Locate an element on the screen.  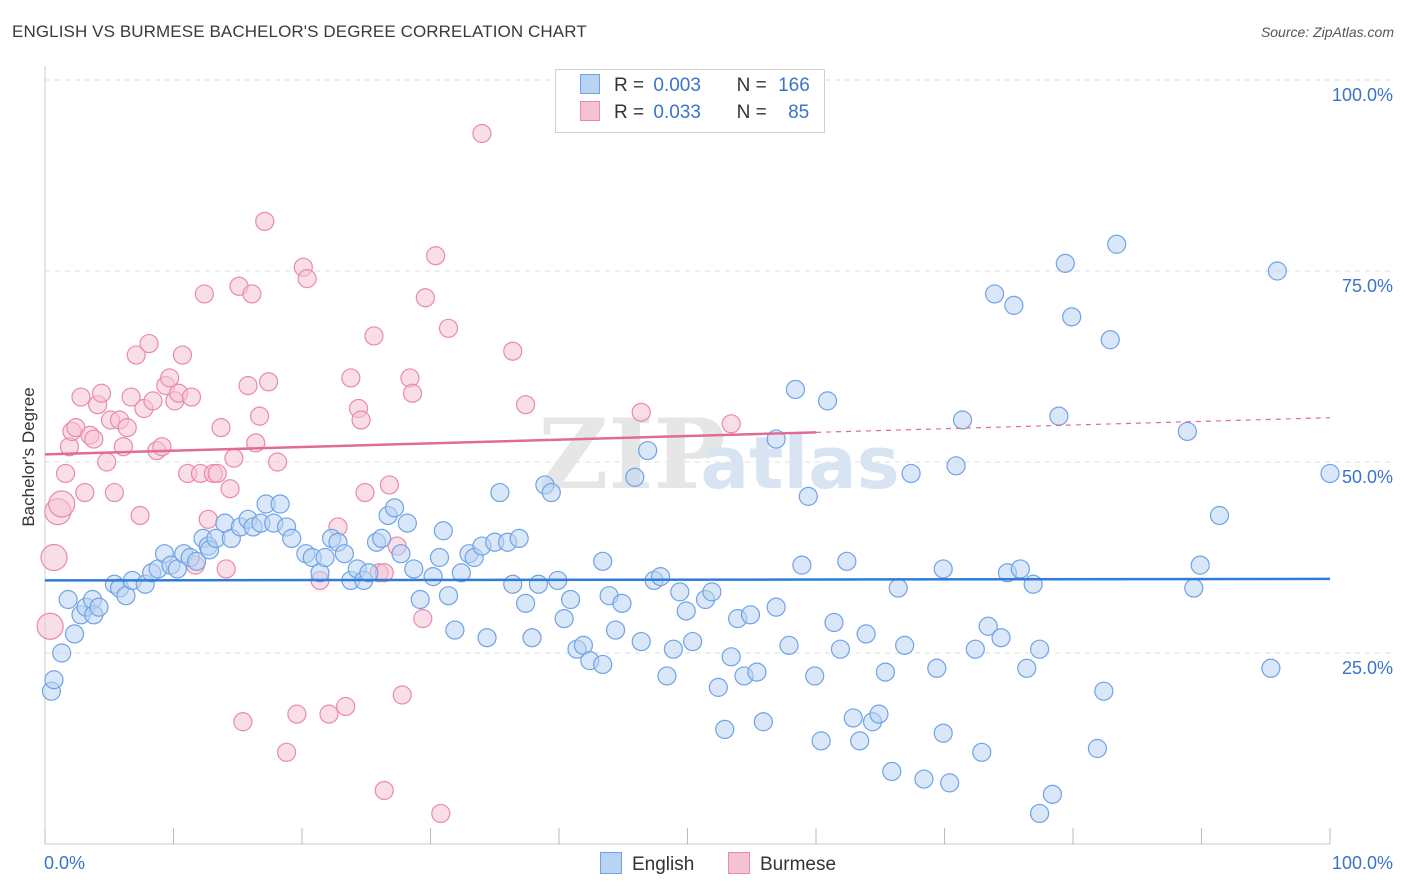
chart-source: Source: ZipAtlas.com is located at coordinates (1327, 32).